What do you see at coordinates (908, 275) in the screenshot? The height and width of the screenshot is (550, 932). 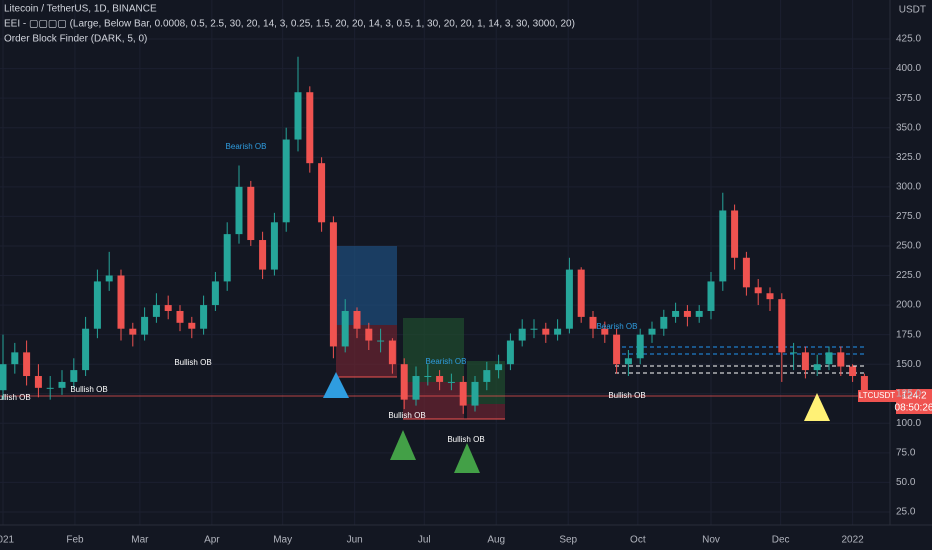 I see `y-tick-label: 225.0` at bounding box center [908, 275].